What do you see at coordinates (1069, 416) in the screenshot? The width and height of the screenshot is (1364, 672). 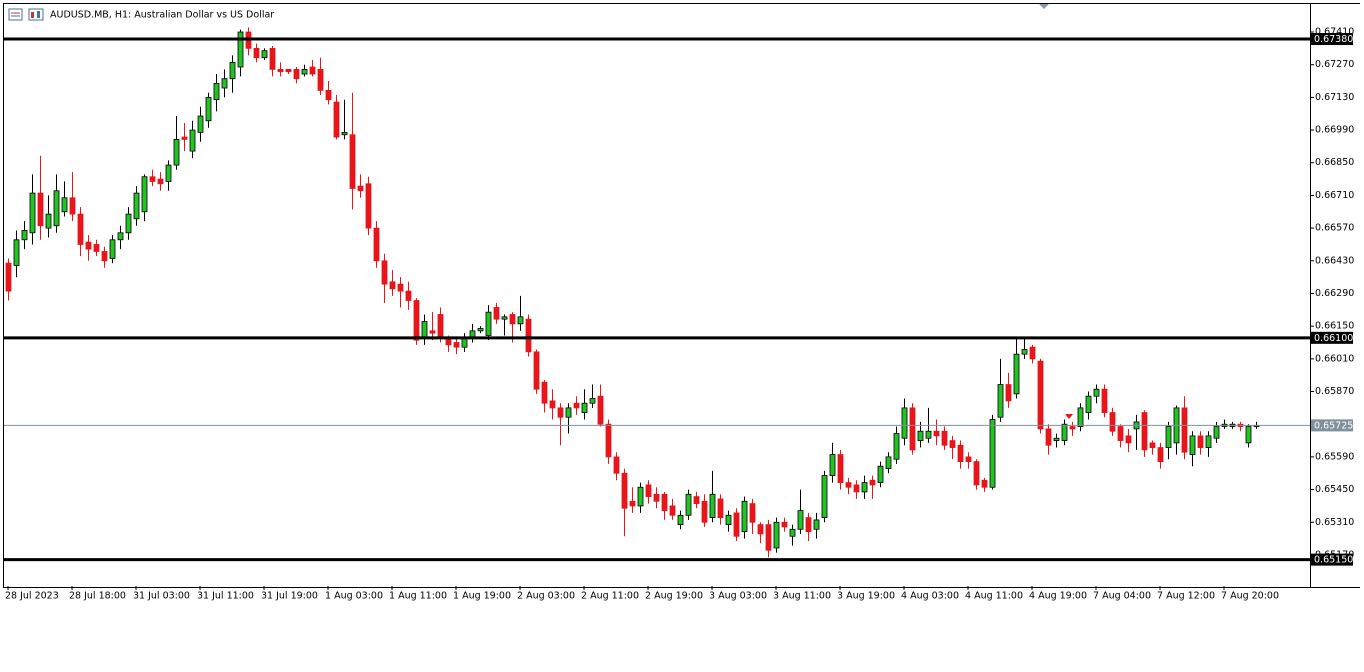 I see `trade-arrow` at bounding box center [1069, 416].